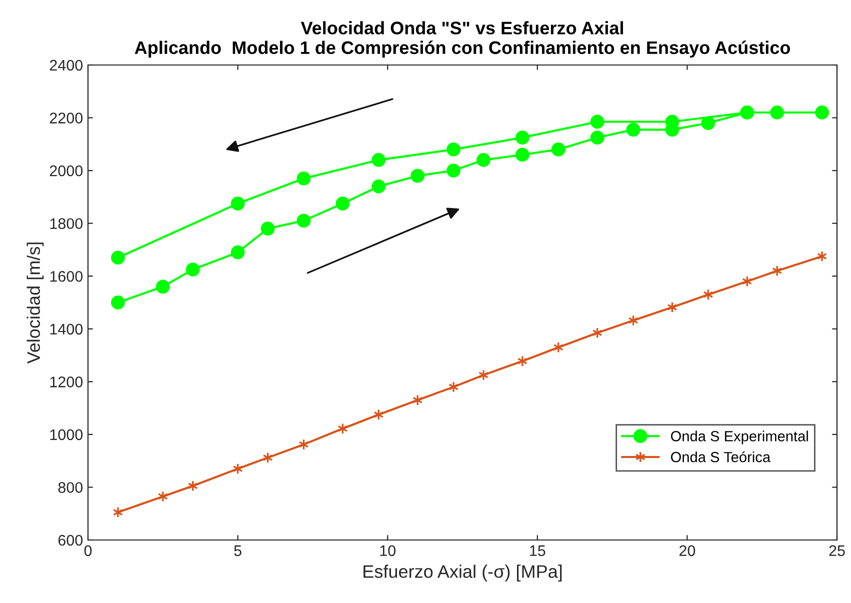  I want to click on legend-label: Onda S Experimental, so click(739, 437).